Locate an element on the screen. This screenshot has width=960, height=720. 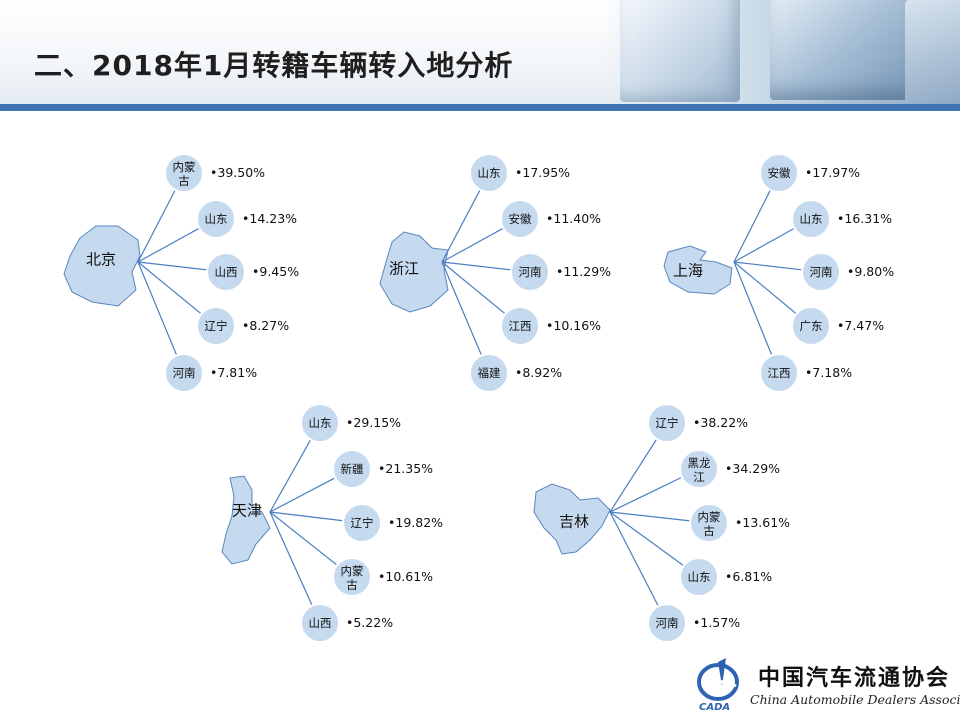
transfer-share-value: •5.22% is located at coordinates (369, 622).